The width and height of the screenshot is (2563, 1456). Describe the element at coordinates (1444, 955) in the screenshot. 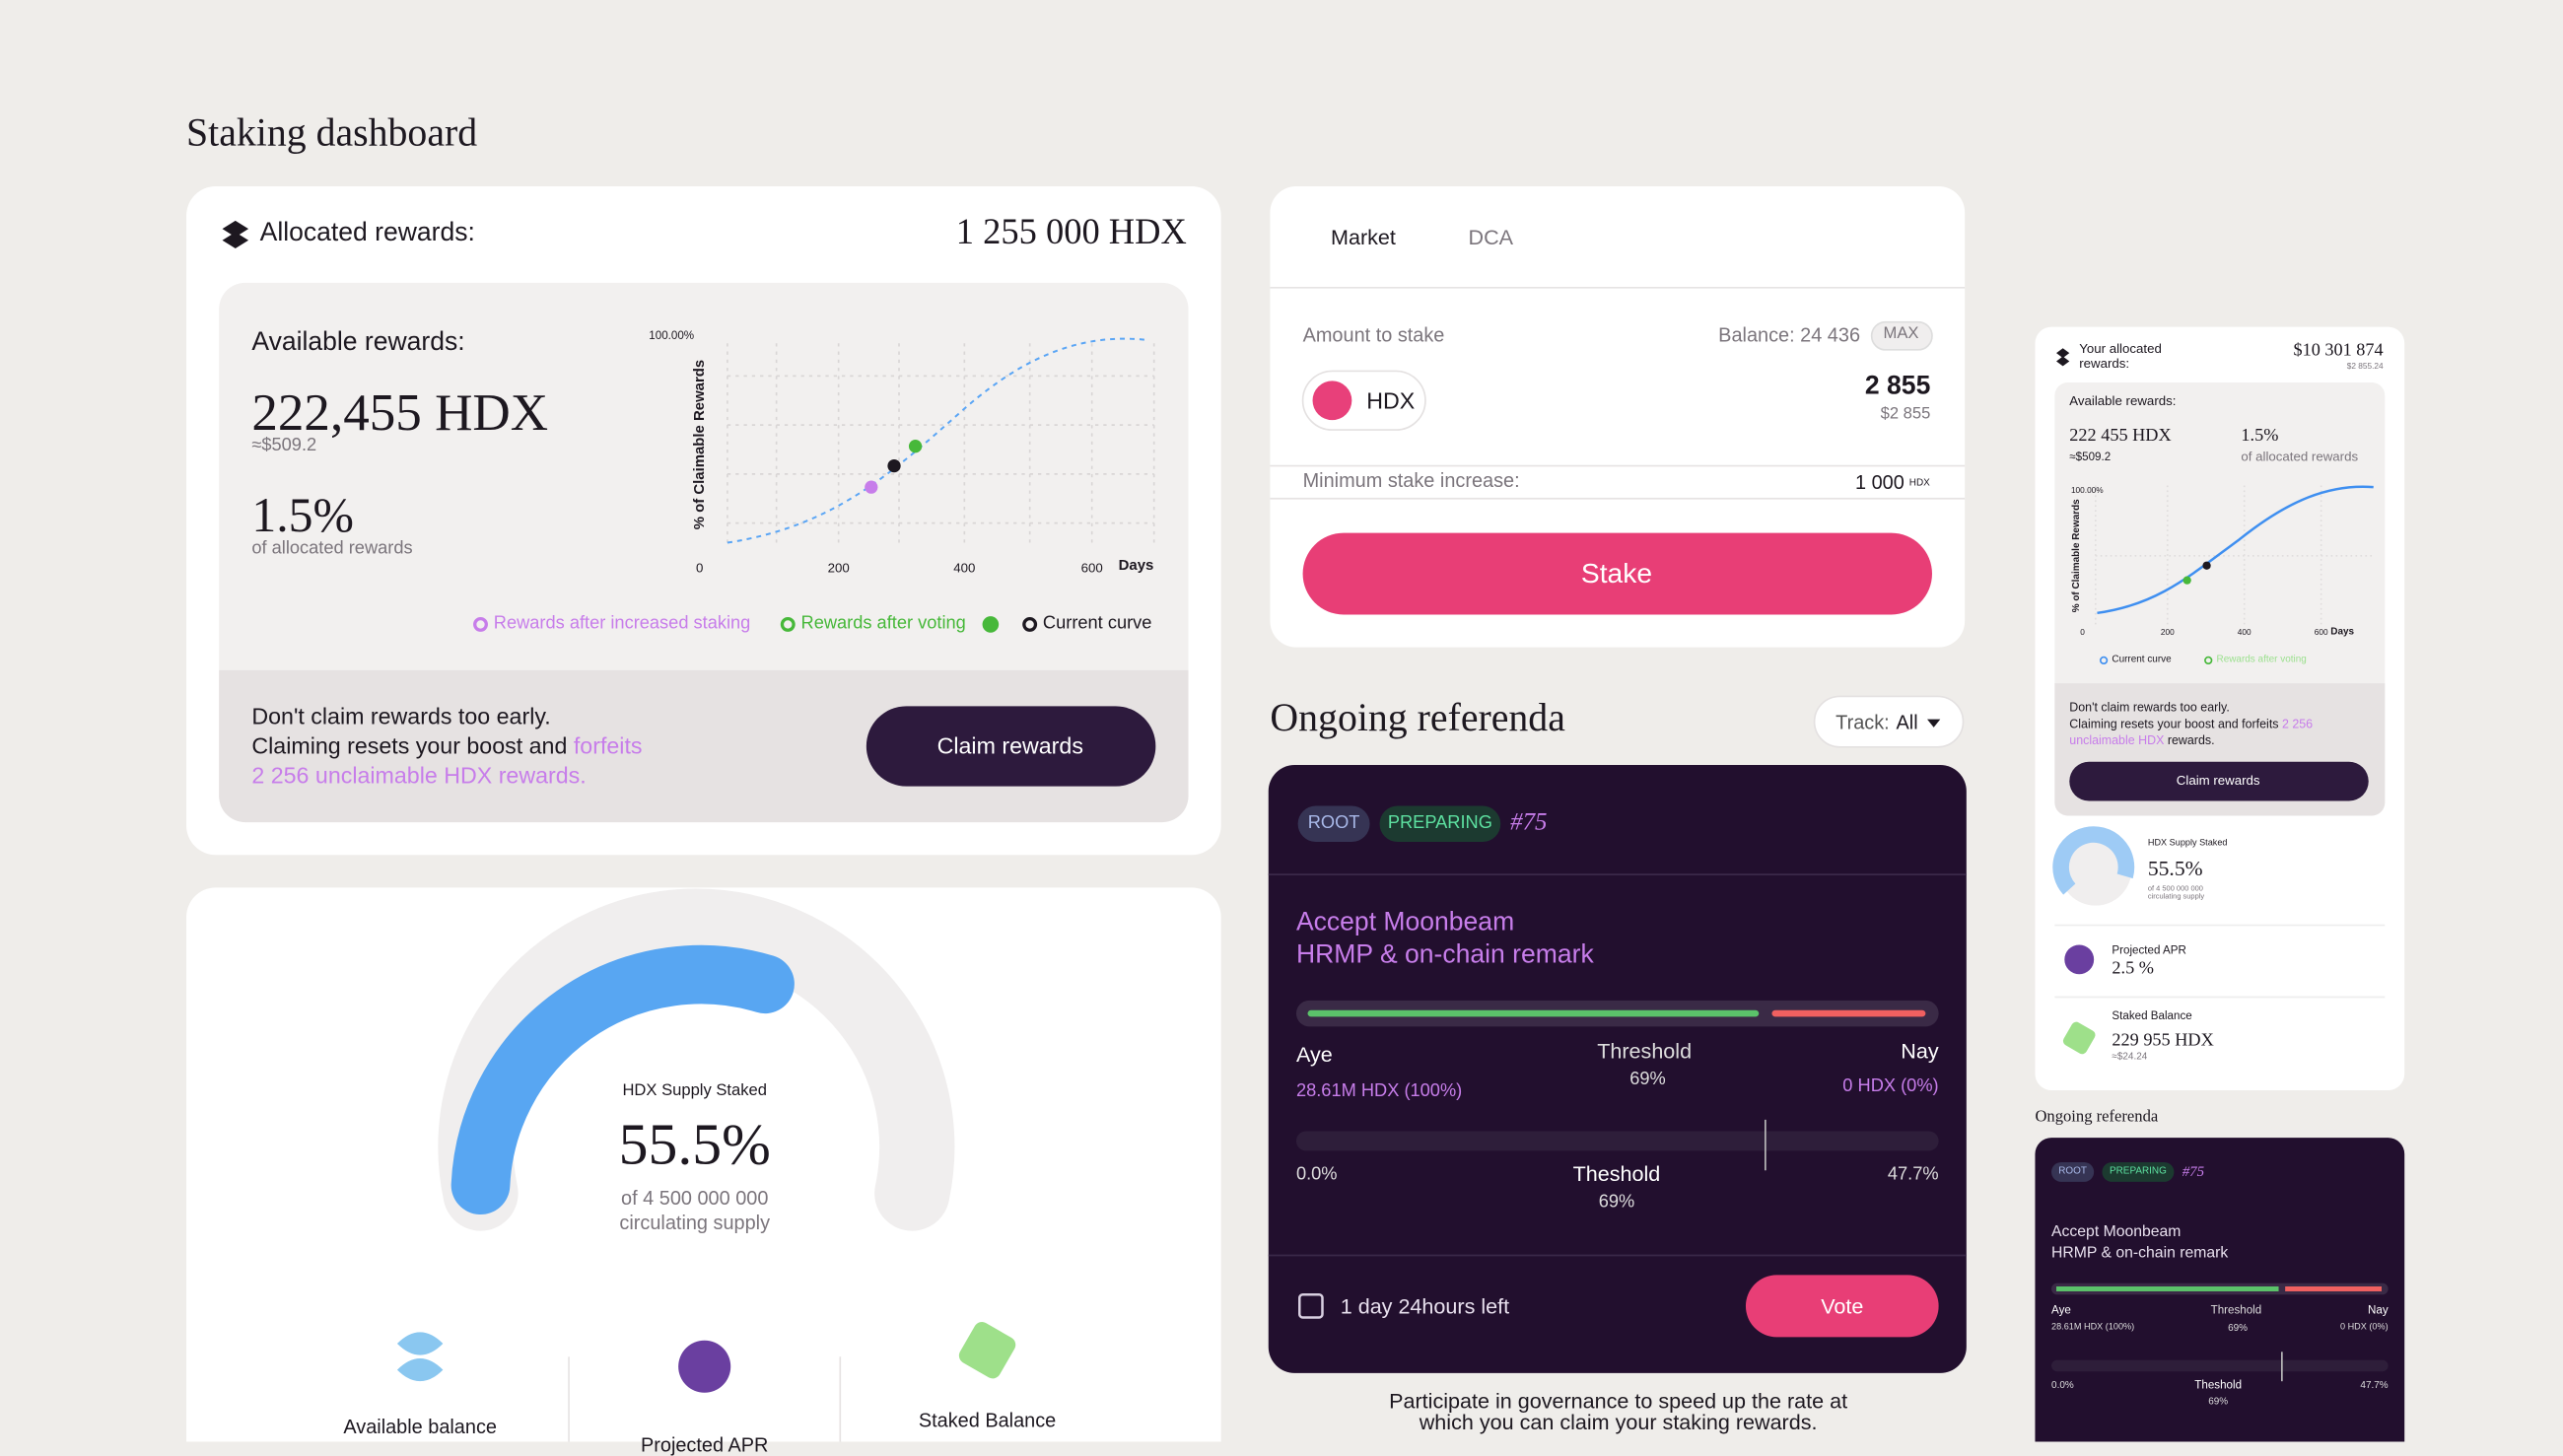

I see `title: HRMP & on-chain remark` at that location.